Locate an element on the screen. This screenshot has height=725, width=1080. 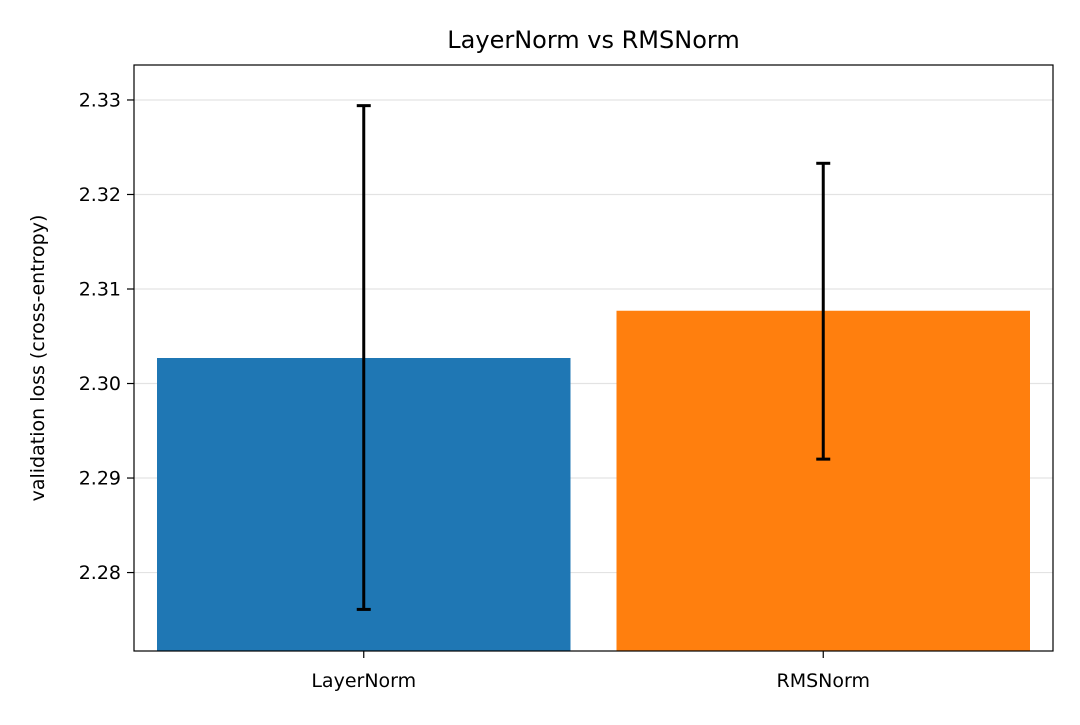
y-axis-ticks: 2.28 2.29 2.30 2.31 2.32 2.33 is located at coordinates (106, 336).